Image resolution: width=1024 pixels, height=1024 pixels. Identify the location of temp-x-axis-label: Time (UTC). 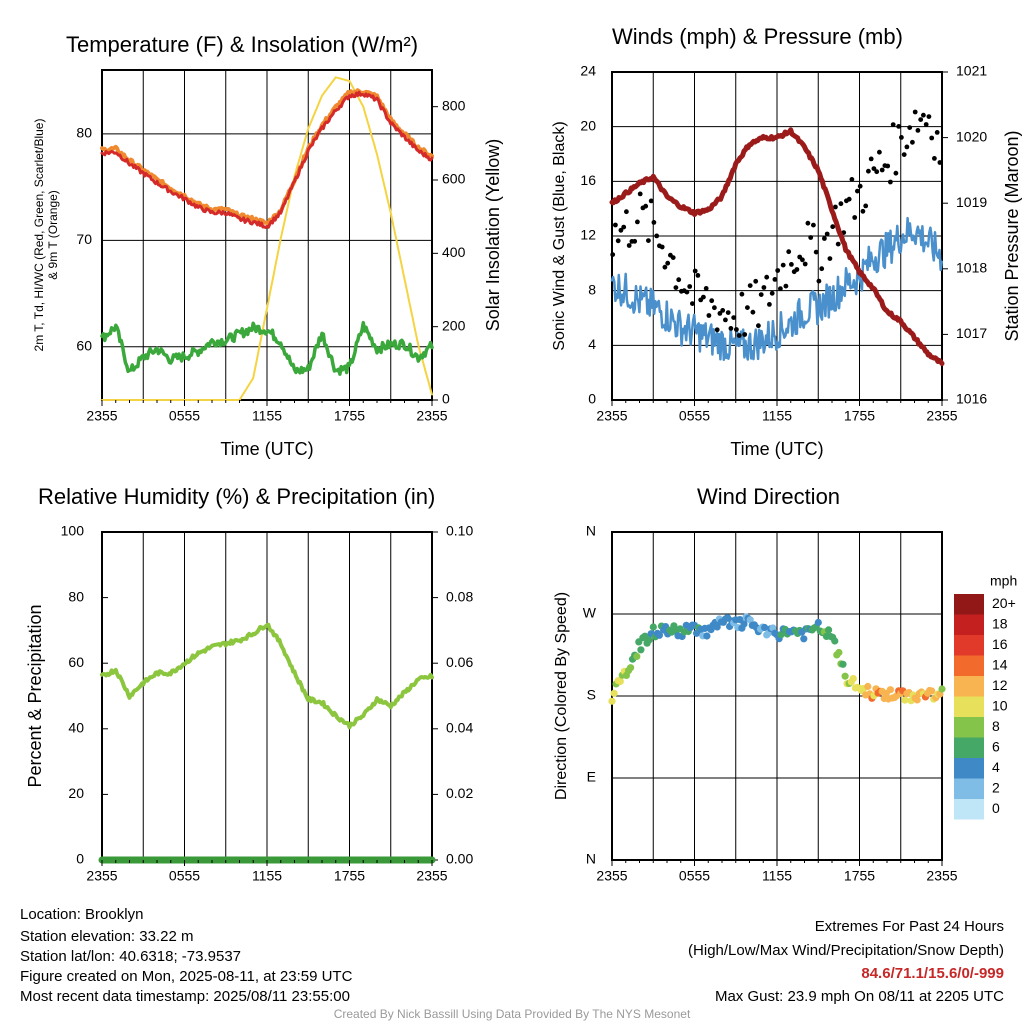
(266, 449).